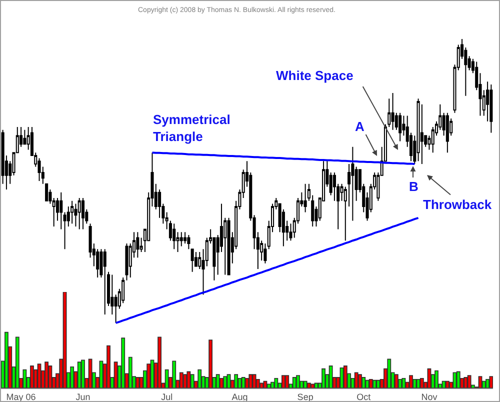  Describe the element at coordinates (315, 75) in the screenshot. I see `annotation: White Space` at that location.